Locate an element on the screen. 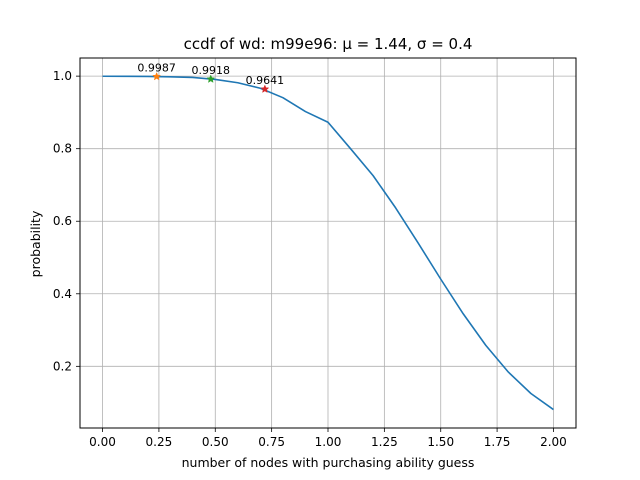 The height and width of the screenshot is (480, 640). x-tick-label: 1.25 is located at coordinates (384, 442).